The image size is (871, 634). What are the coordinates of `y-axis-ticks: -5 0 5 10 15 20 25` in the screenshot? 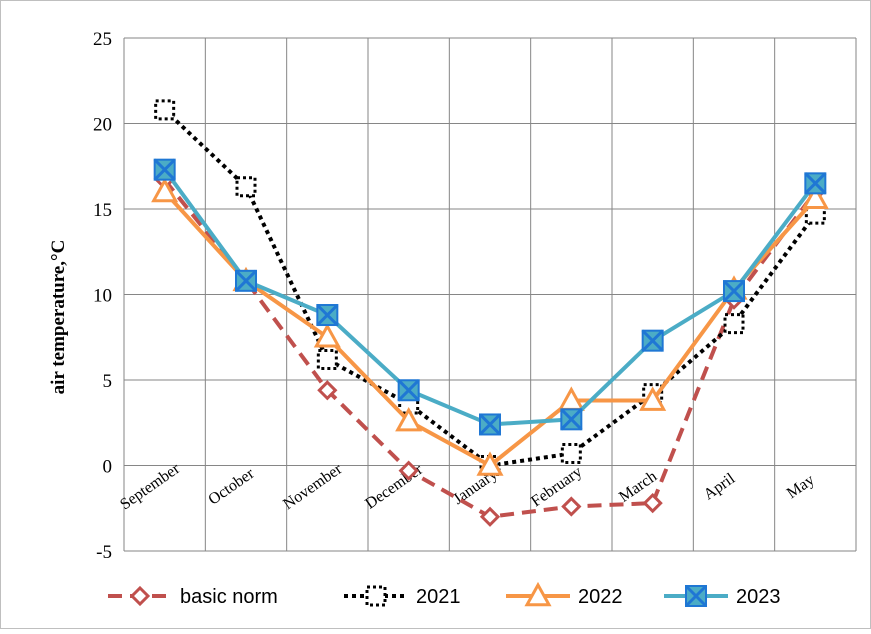 It's located at (102, 296).